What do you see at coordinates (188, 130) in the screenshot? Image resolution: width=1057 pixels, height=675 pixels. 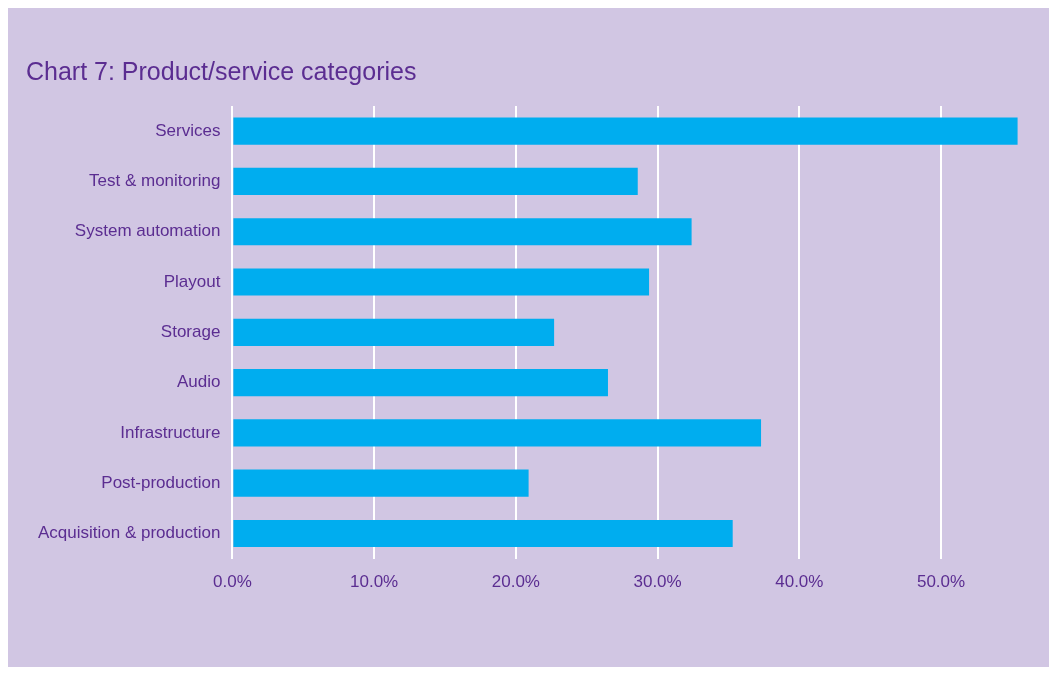 I see `y-tick-label: Services` at bounding box center [188, 130].